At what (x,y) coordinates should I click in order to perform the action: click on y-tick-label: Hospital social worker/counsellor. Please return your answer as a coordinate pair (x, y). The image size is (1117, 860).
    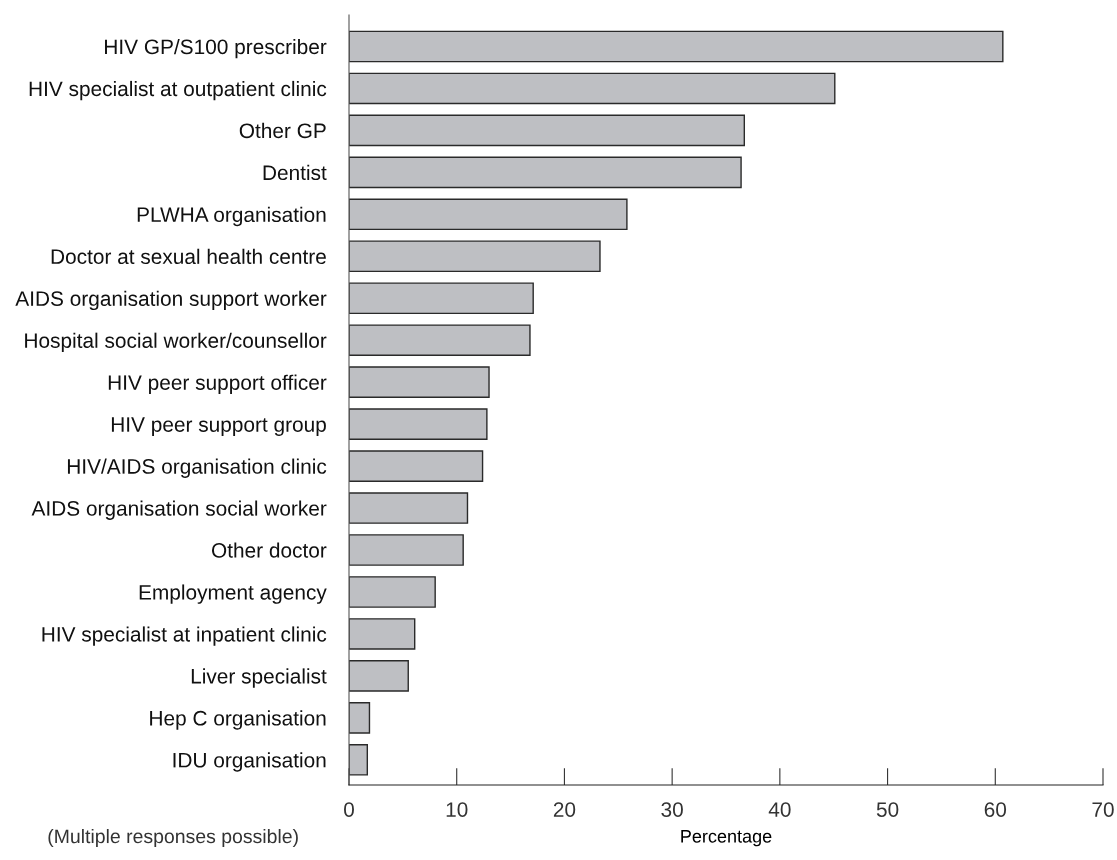
    Looking at the image, I should click on (176, 342).